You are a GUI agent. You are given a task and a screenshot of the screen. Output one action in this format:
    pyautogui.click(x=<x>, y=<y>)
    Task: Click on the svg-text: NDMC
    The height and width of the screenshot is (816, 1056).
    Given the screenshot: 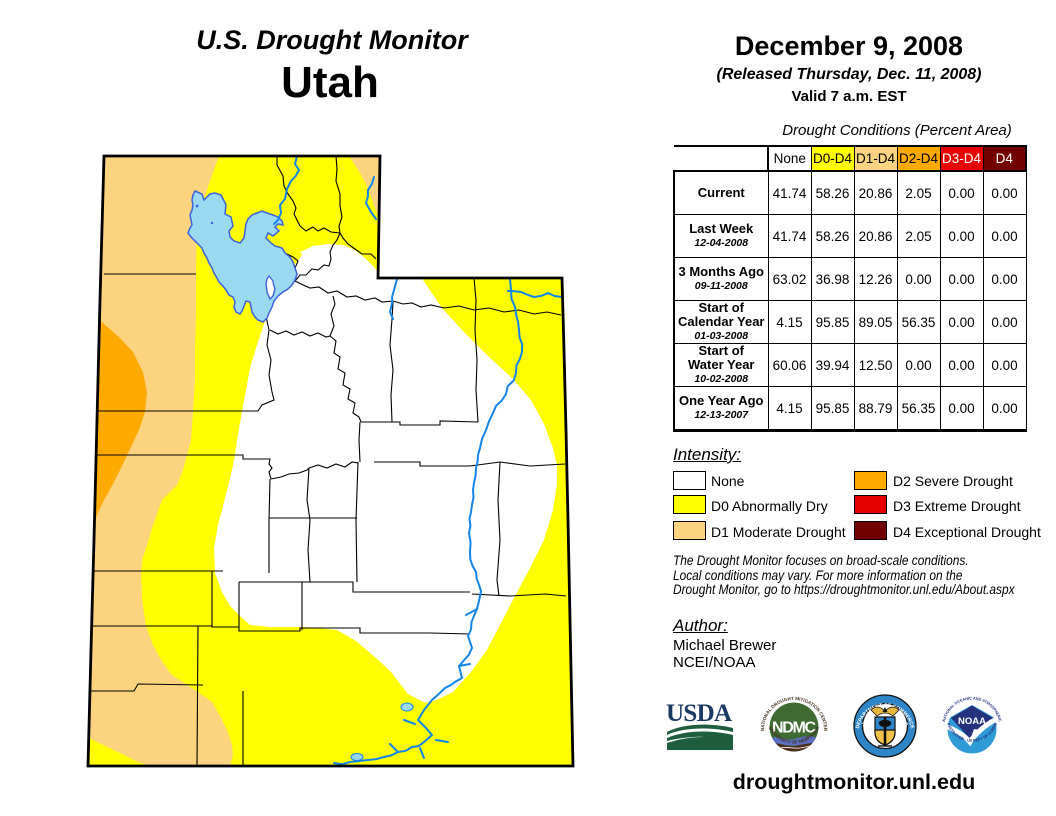 What is the action you would take?
    pyautogui.click(x=794, y=728)
    